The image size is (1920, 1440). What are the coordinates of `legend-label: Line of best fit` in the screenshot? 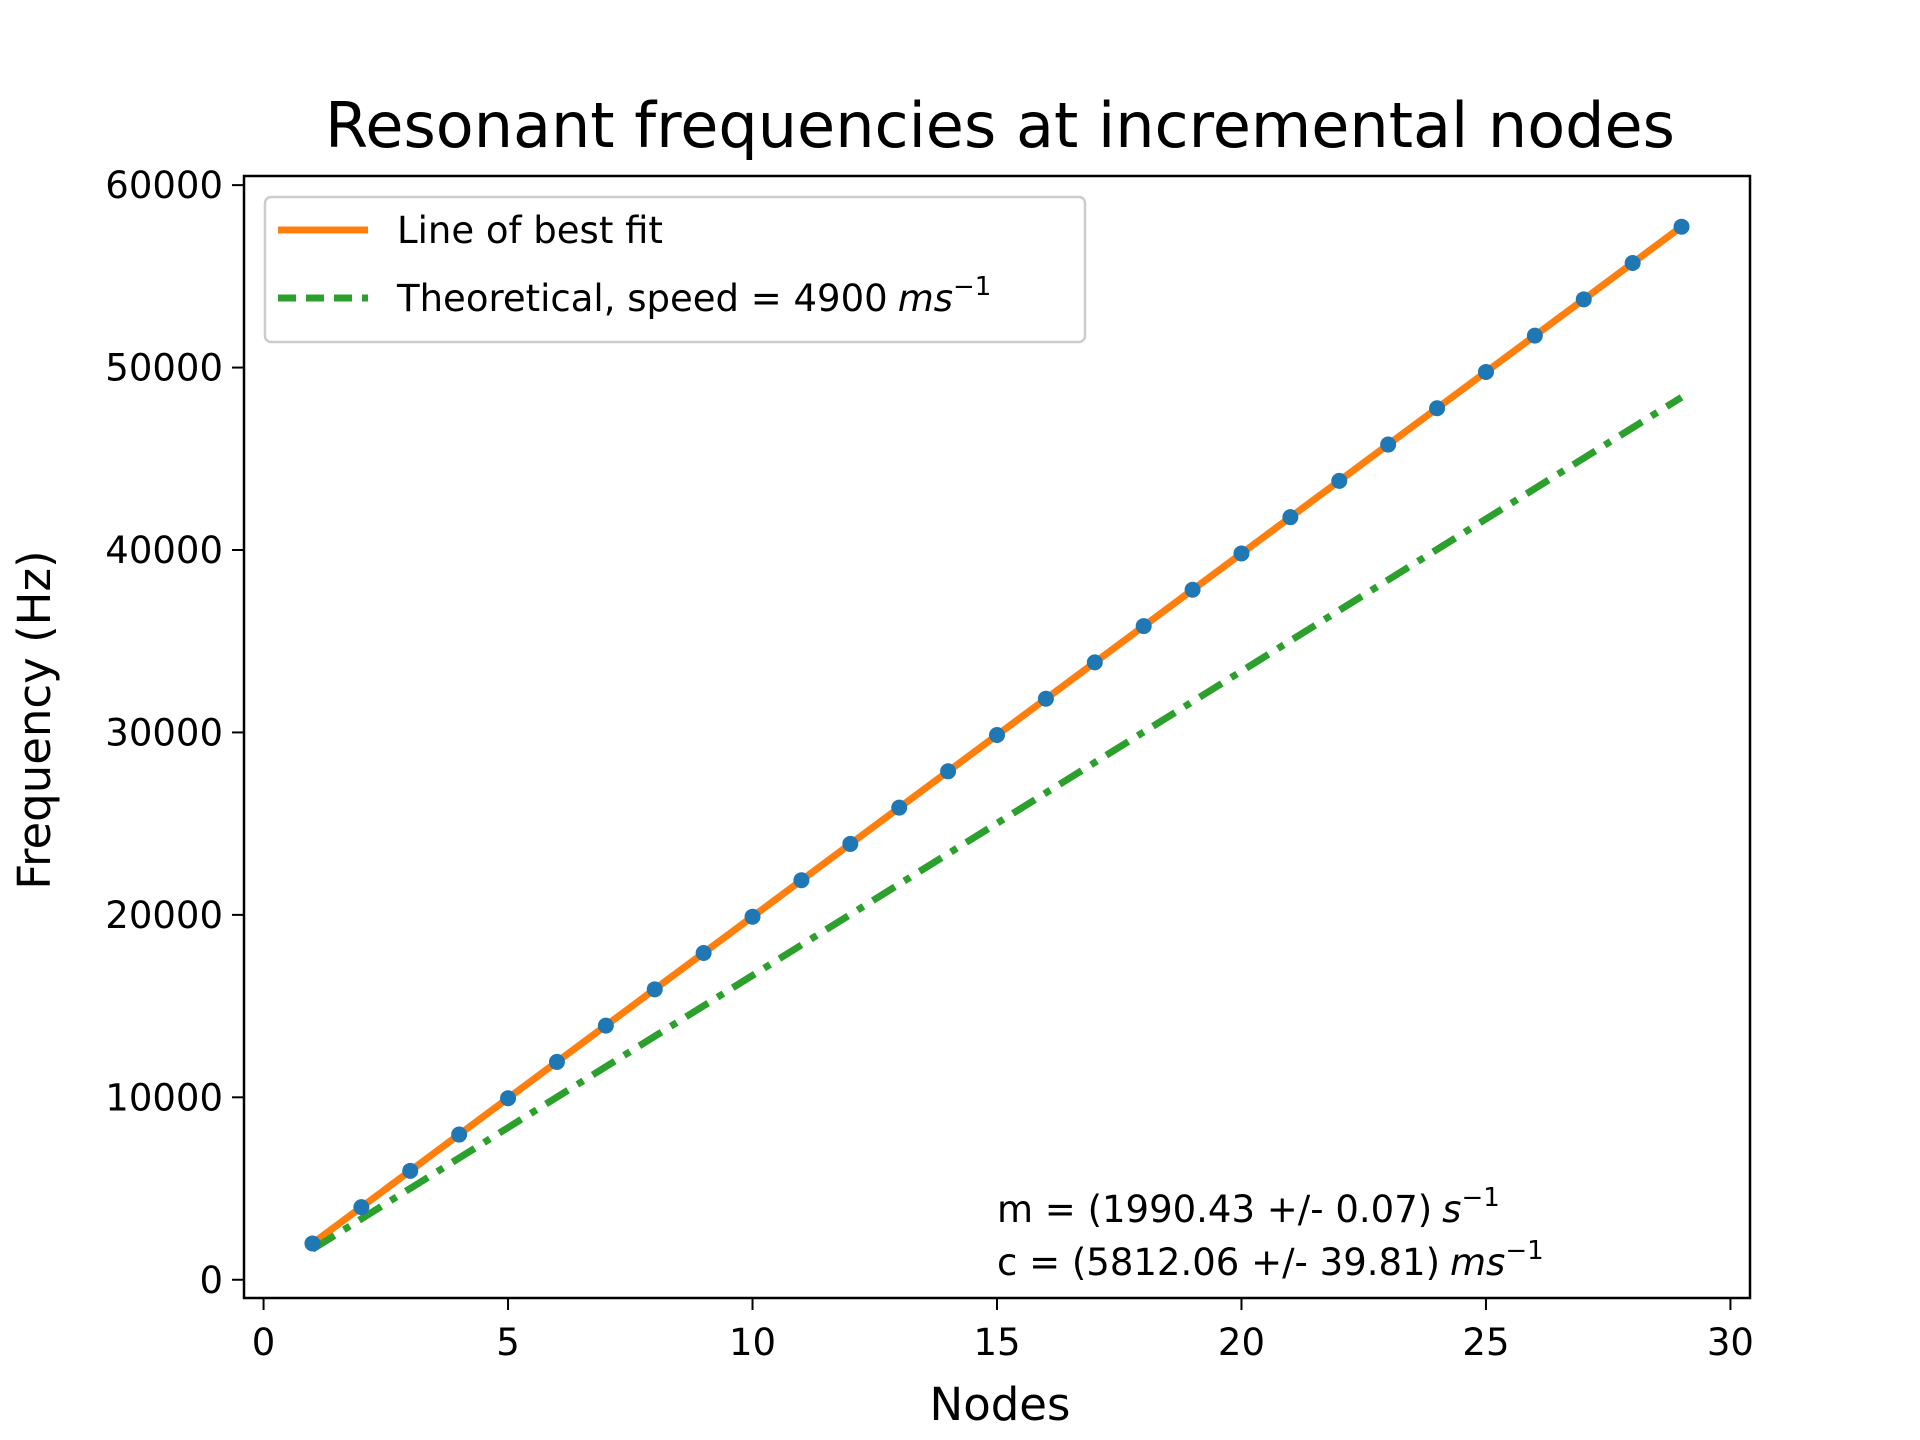 It's located at (530, 230).